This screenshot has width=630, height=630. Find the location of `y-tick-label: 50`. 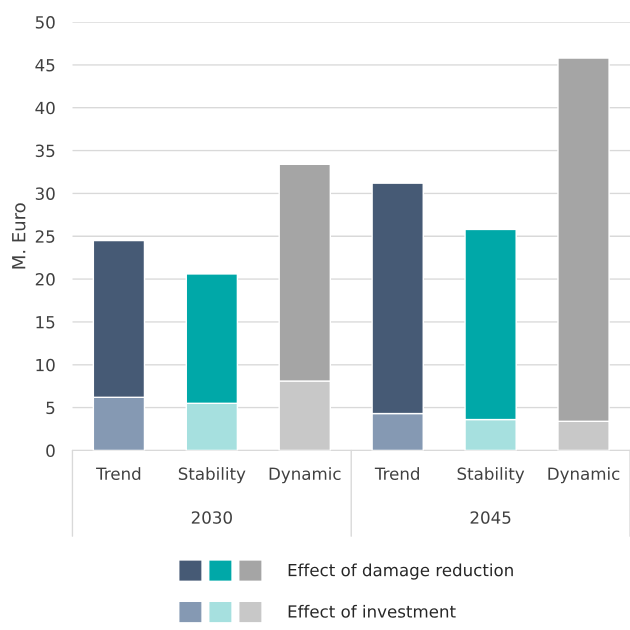

y-tick-label: 50 is located at coordinates (45, 22).